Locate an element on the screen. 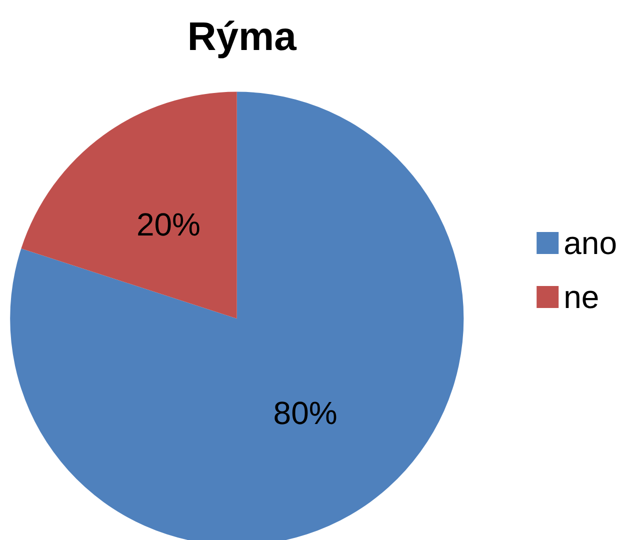 The image size is (630, 540). data-label: 20% is located at coordinates (168, 224).